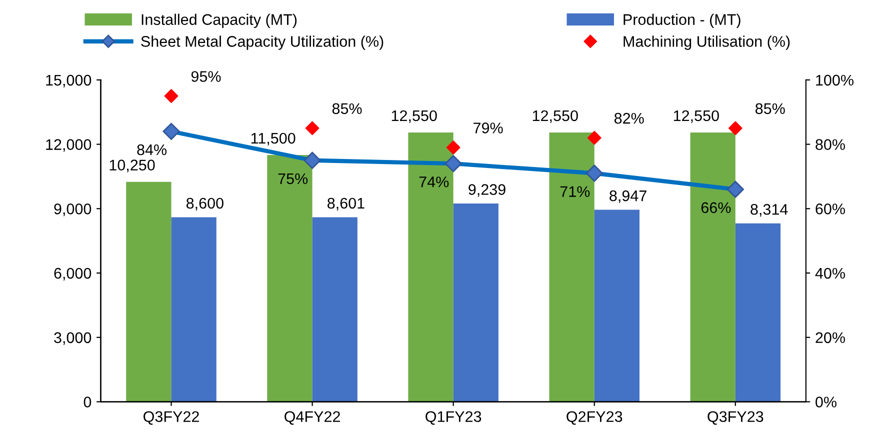  I want to click on x-tick-label: Q2FY23, so click(594, 418).